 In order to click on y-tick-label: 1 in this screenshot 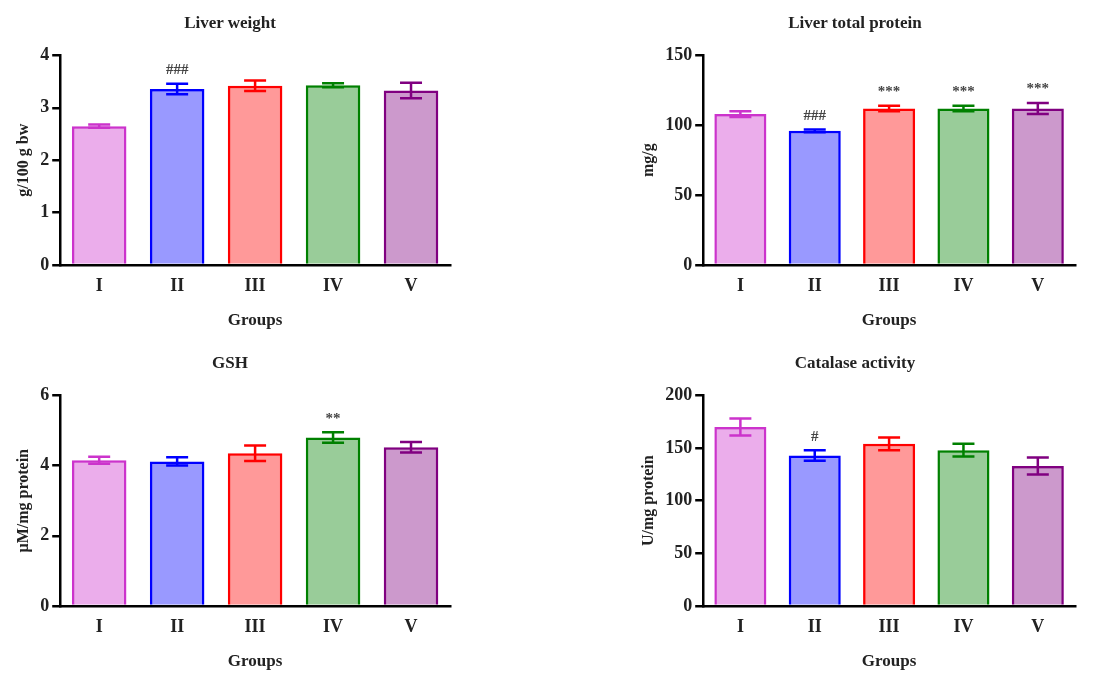, I will do `click(45, 211)`.